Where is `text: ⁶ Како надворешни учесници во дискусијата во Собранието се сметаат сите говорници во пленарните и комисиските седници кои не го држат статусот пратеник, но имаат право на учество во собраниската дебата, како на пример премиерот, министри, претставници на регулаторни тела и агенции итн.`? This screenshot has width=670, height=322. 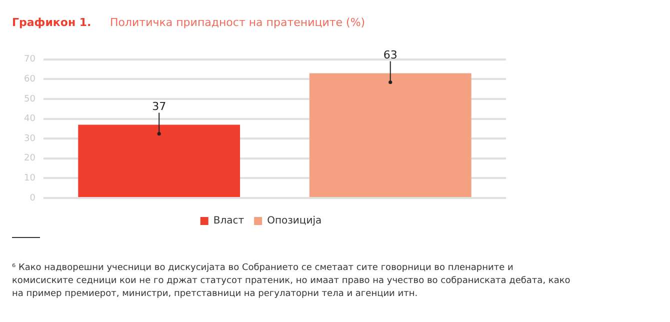
text: ⁶ Како надворешни учесници во дискусијата во Собранието се сметаат сите говорници во пленарните и комисиските седници кои не го држат статусот пратеник, но имаат право на учество во собраниската дебата, како на пример премиерот, министри, претставници на регулаторни тела и агенции итн. is located at coordinates (292, 281).